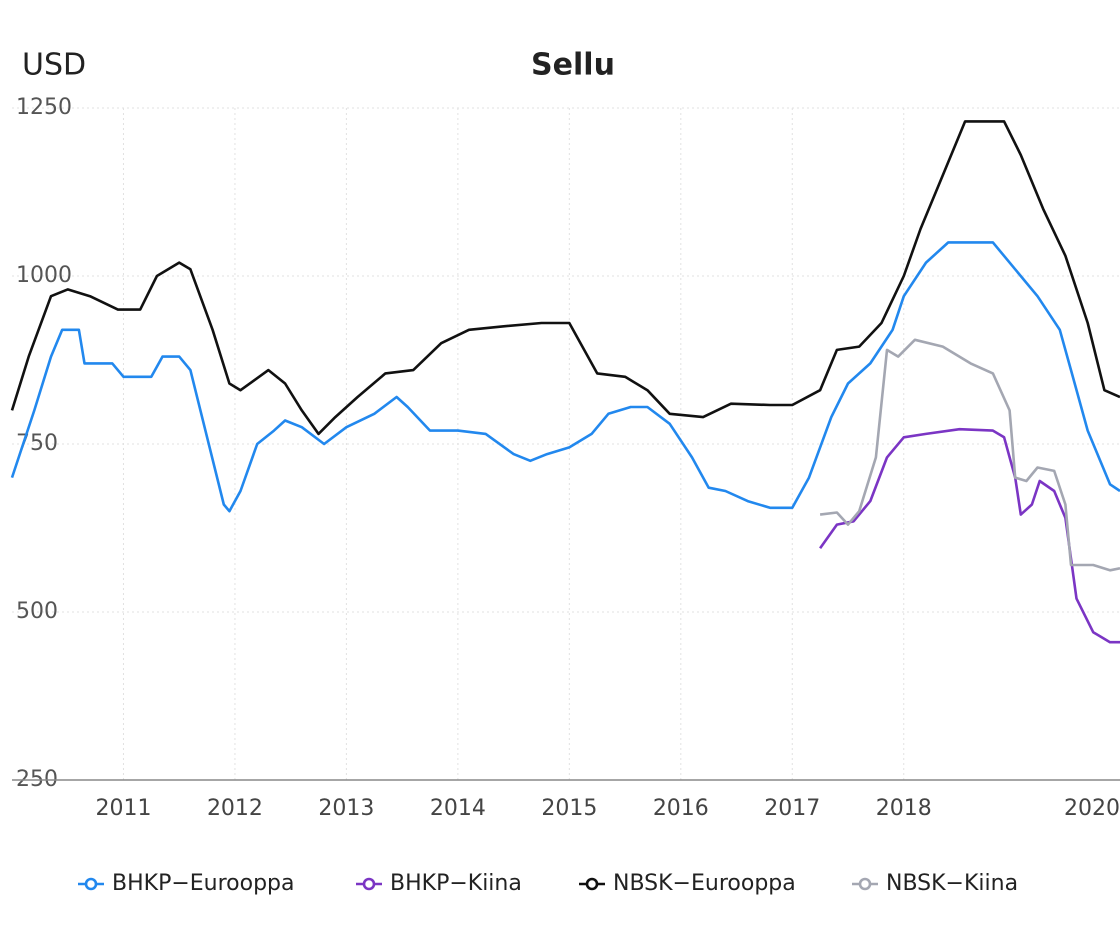 The width and height of the screenshot is (1120, 925). What do you see at coordinates (704, 883) in the screenshot?
I see `legend-label: NBSK−Eurooppa` at bounding box center [704, 883].